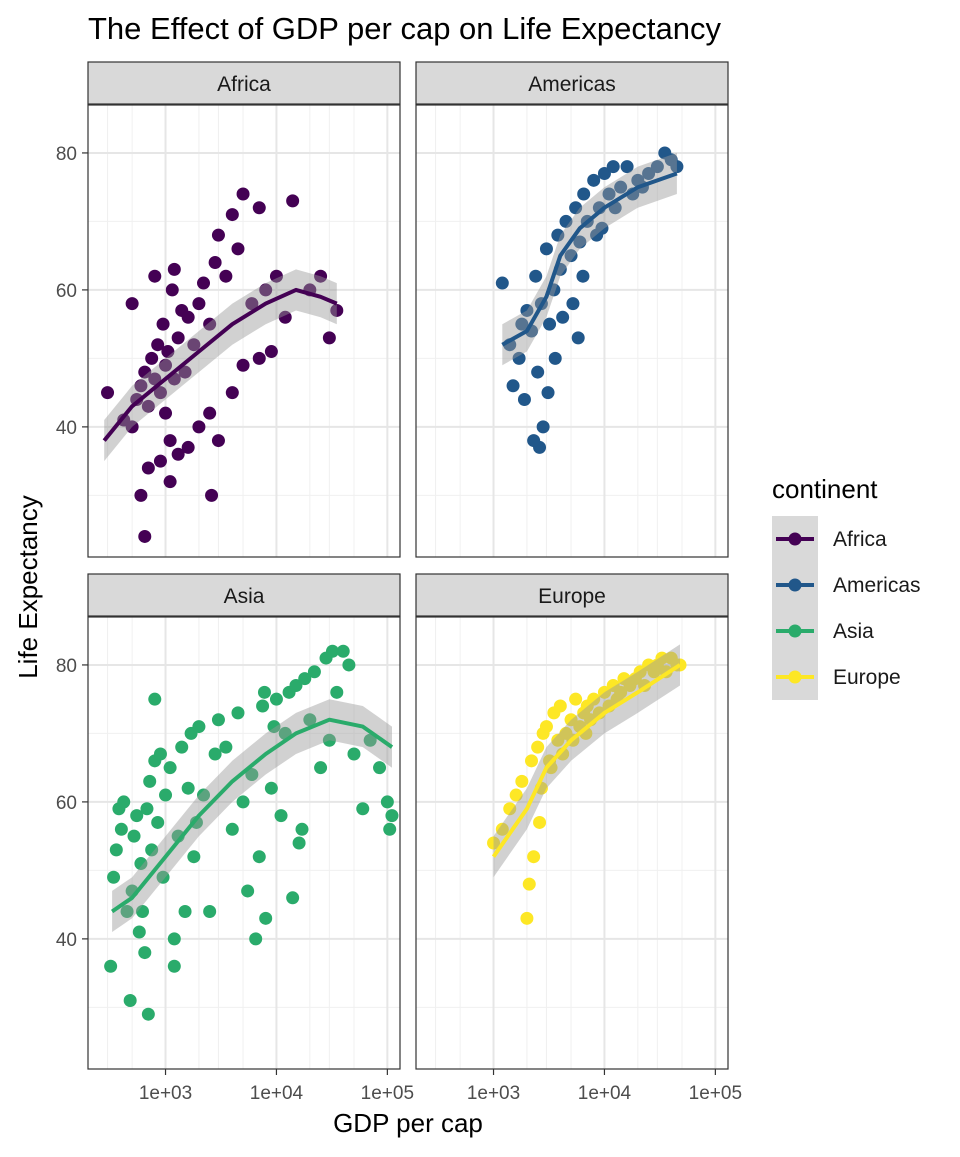 The height and width of the screenshot is (1157, 960). Describe the element at coordinates (823, 631) in the screenshot. I see `legend-item-asia: Asia` at that location.